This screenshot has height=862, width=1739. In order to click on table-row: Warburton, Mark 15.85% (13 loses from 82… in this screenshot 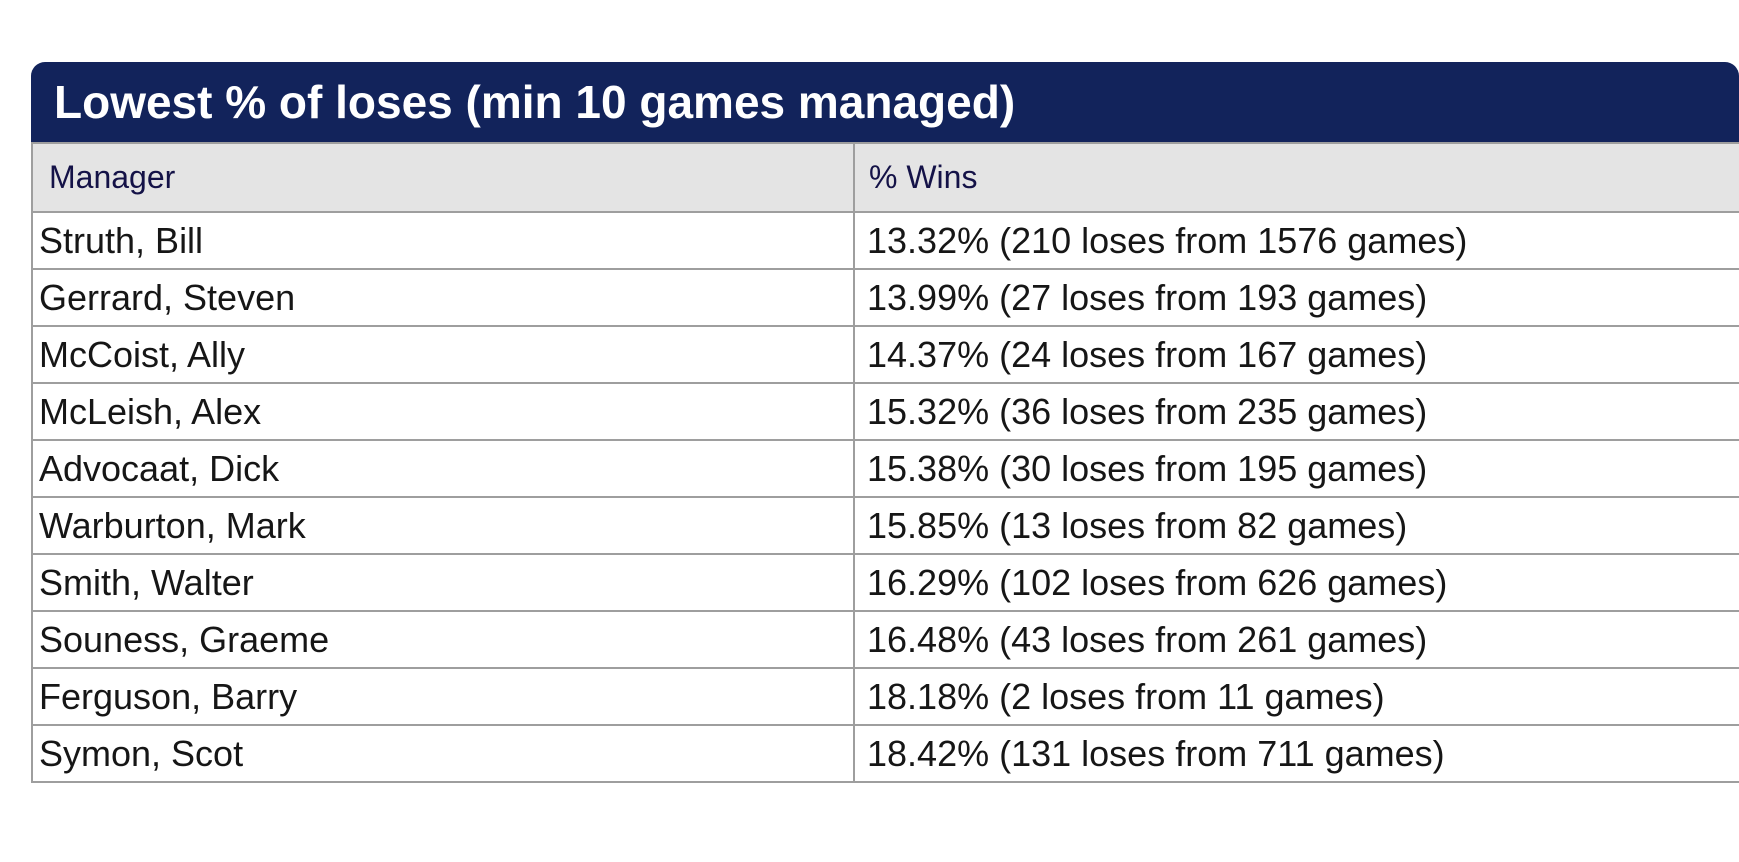, I will do `click(885, 525)`.